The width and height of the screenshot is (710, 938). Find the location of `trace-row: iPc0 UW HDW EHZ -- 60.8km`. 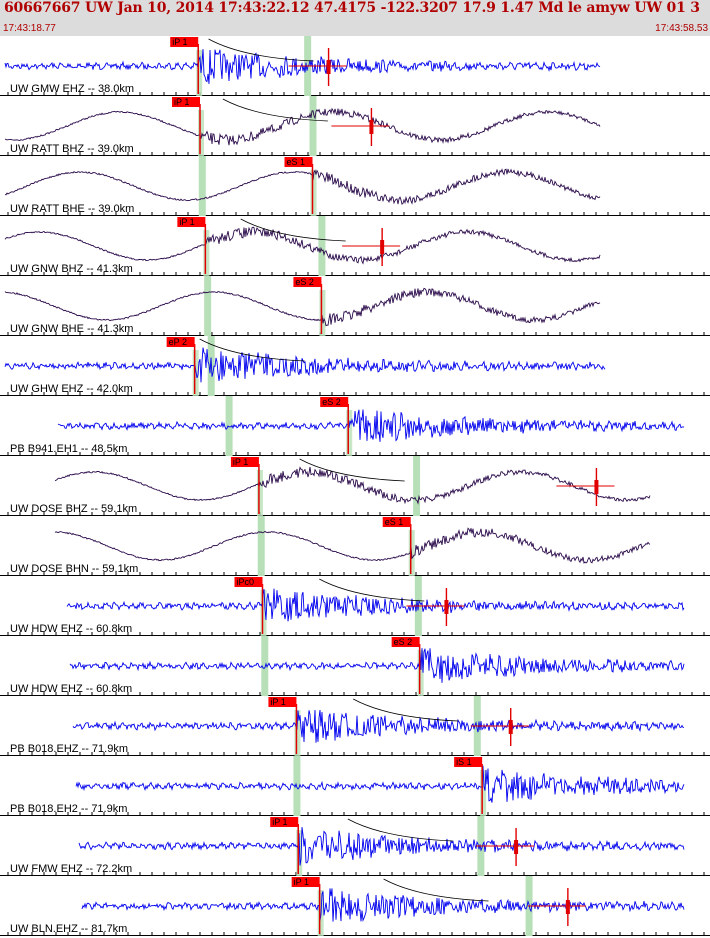

trace-row: iPc0 UW HDW EHZ -- 60.8km is located at coordinates (355, 606).